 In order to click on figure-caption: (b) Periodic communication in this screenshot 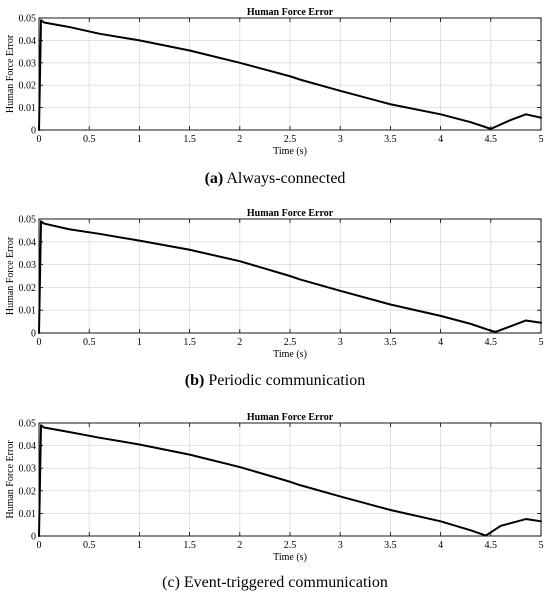, I will do `click(275, 380)`.